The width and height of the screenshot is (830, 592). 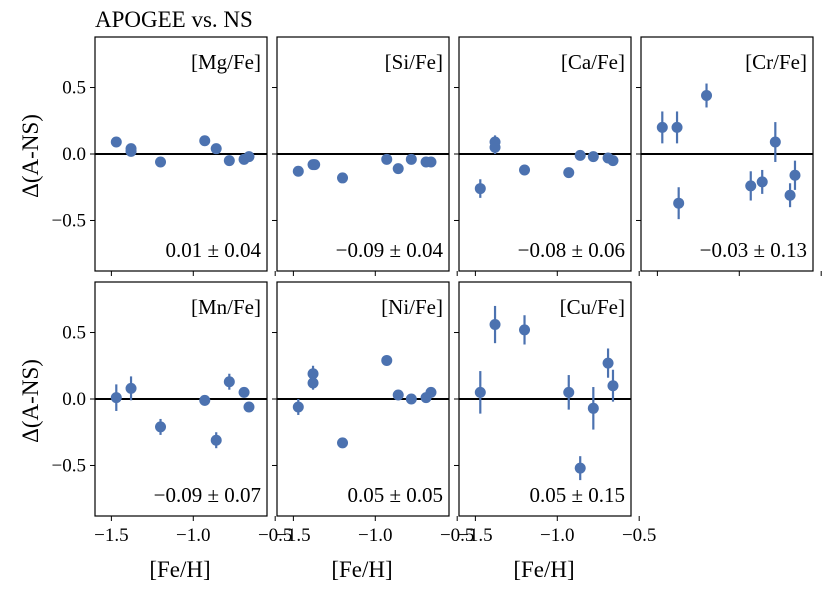 What do you see at coordinates (753, 250) in the screenshot?
I see `mean-std-label: −0.03 ± 0.13` at bounding box center [753, 250].